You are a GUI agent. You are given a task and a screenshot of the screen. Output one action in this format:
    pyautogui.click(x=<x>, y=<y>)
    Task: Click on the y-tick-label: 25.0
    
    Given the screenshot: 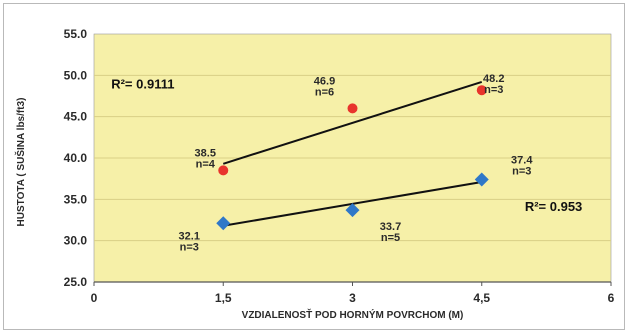 What is the action you would take?
    pyautogui.click(x=76, y=282)
    